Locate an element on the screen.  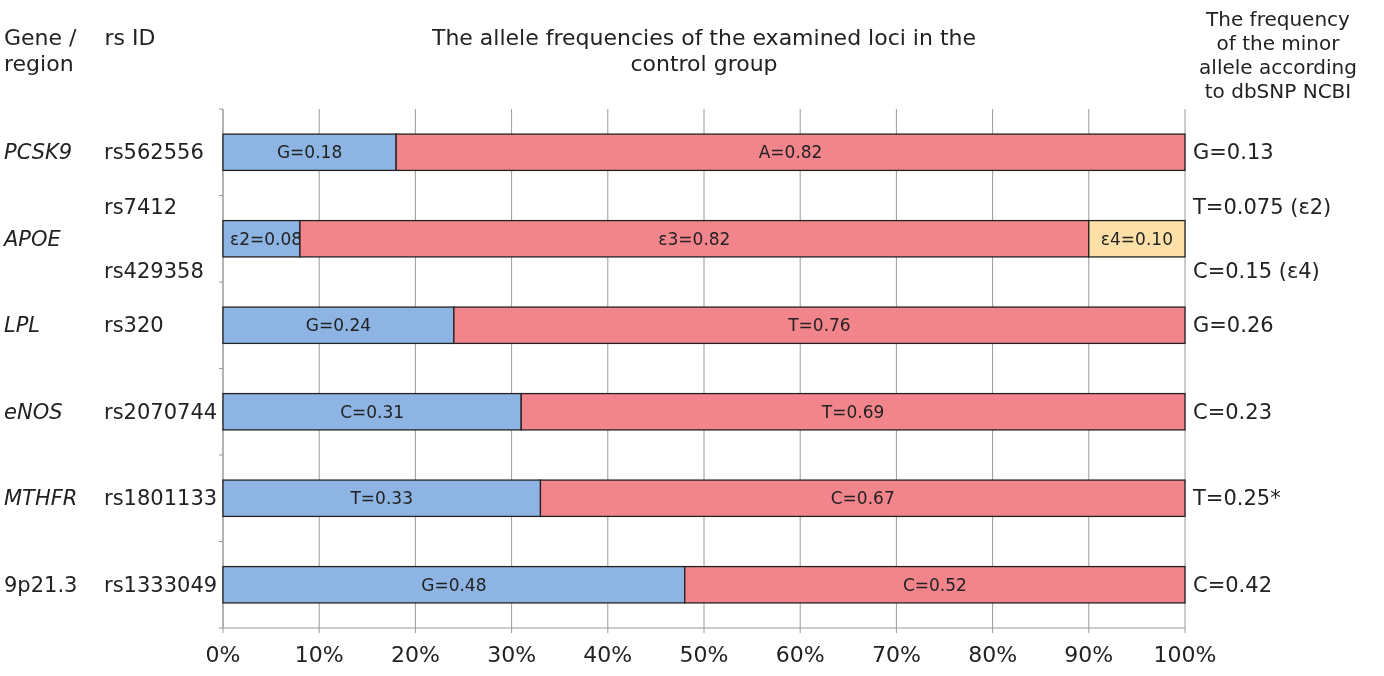
data-label: G=0.18 is located at coordinates (309, 152).